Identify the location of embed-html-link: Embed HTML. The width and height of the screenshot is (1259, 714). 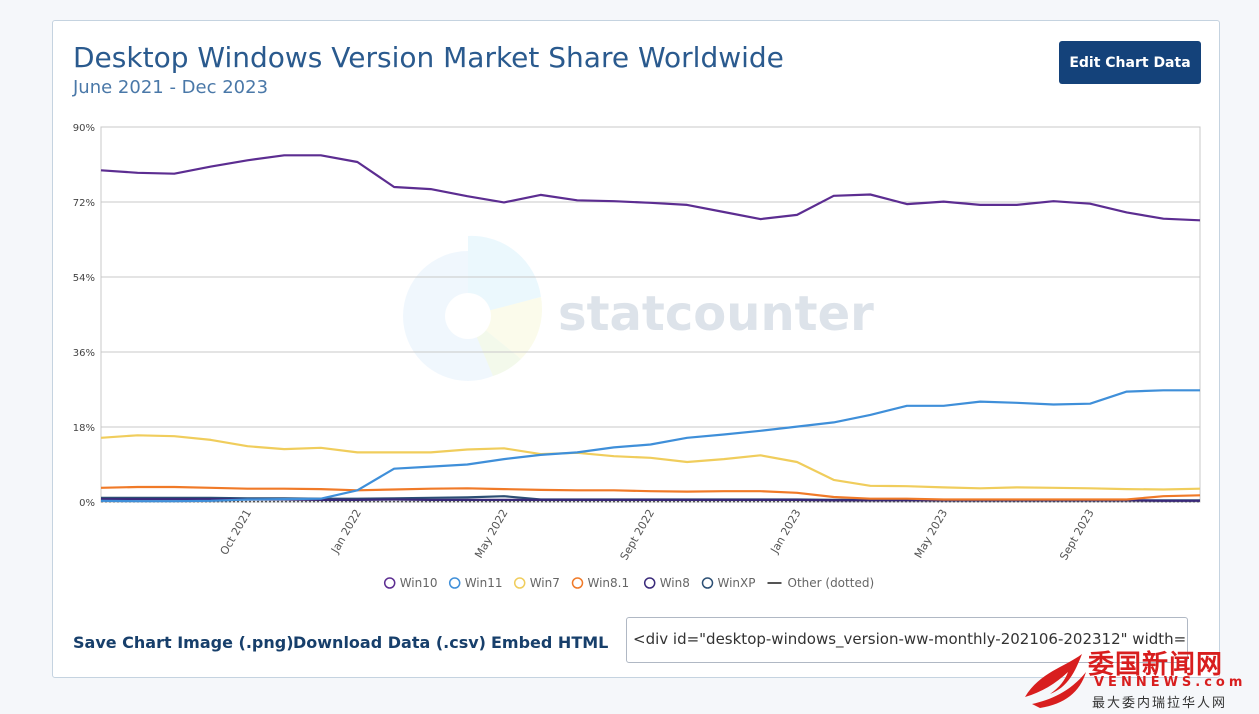
(550, 642).